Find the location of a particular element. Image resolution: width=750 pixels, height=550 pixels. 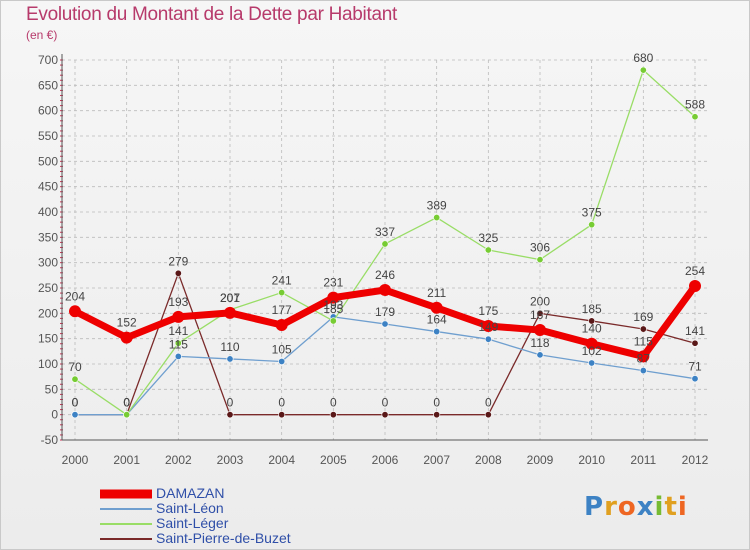

data-label-saint-leger: 325 is located at coordinates (488, 238).